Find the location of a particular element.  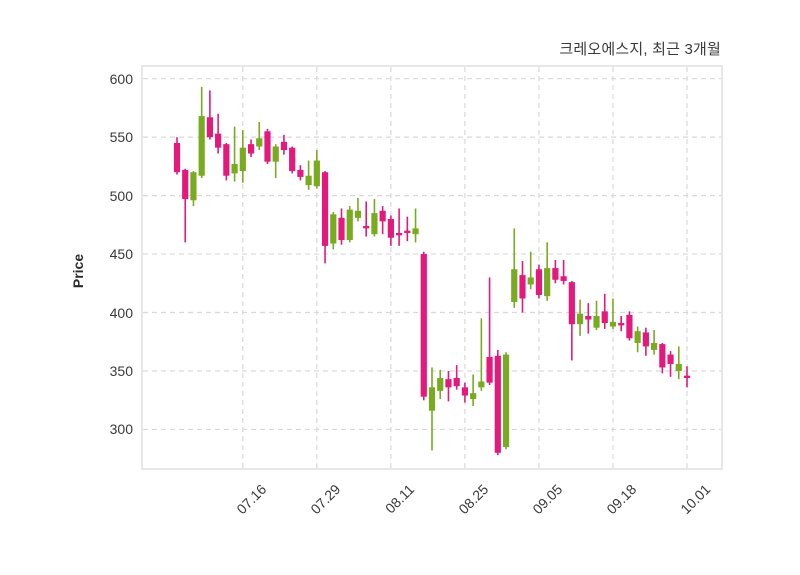

y-tick-label: 600 is located at coordinates (121, 78).